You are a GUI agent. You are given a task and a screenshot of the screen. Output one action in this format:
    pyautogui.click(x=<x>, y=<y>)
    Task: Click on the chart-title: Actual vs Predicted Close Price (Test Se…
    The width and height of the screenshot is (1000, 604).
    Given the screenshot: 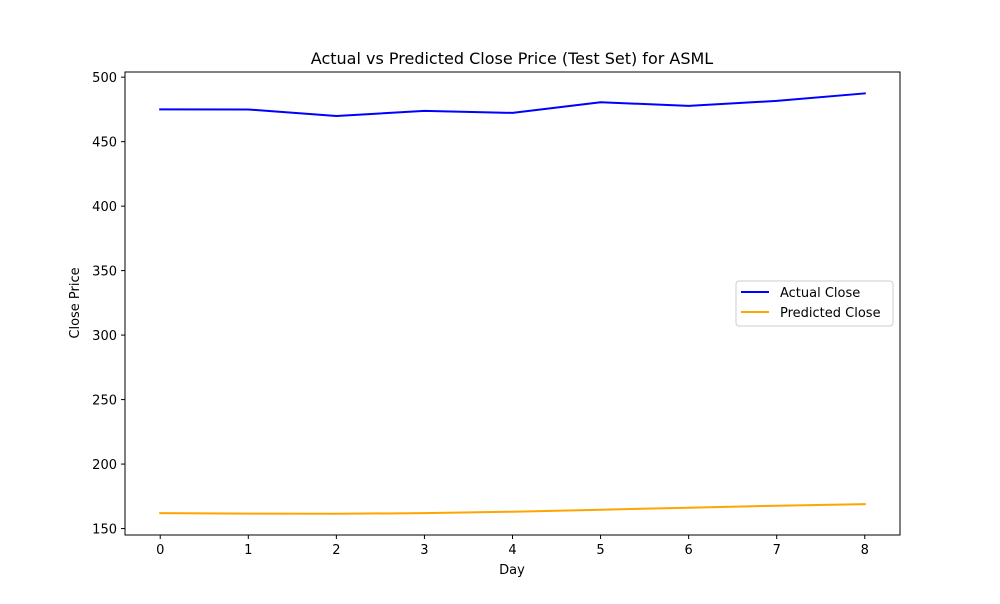 What is the action you would take?
    pyautogui.click(x=512, y=58)
    